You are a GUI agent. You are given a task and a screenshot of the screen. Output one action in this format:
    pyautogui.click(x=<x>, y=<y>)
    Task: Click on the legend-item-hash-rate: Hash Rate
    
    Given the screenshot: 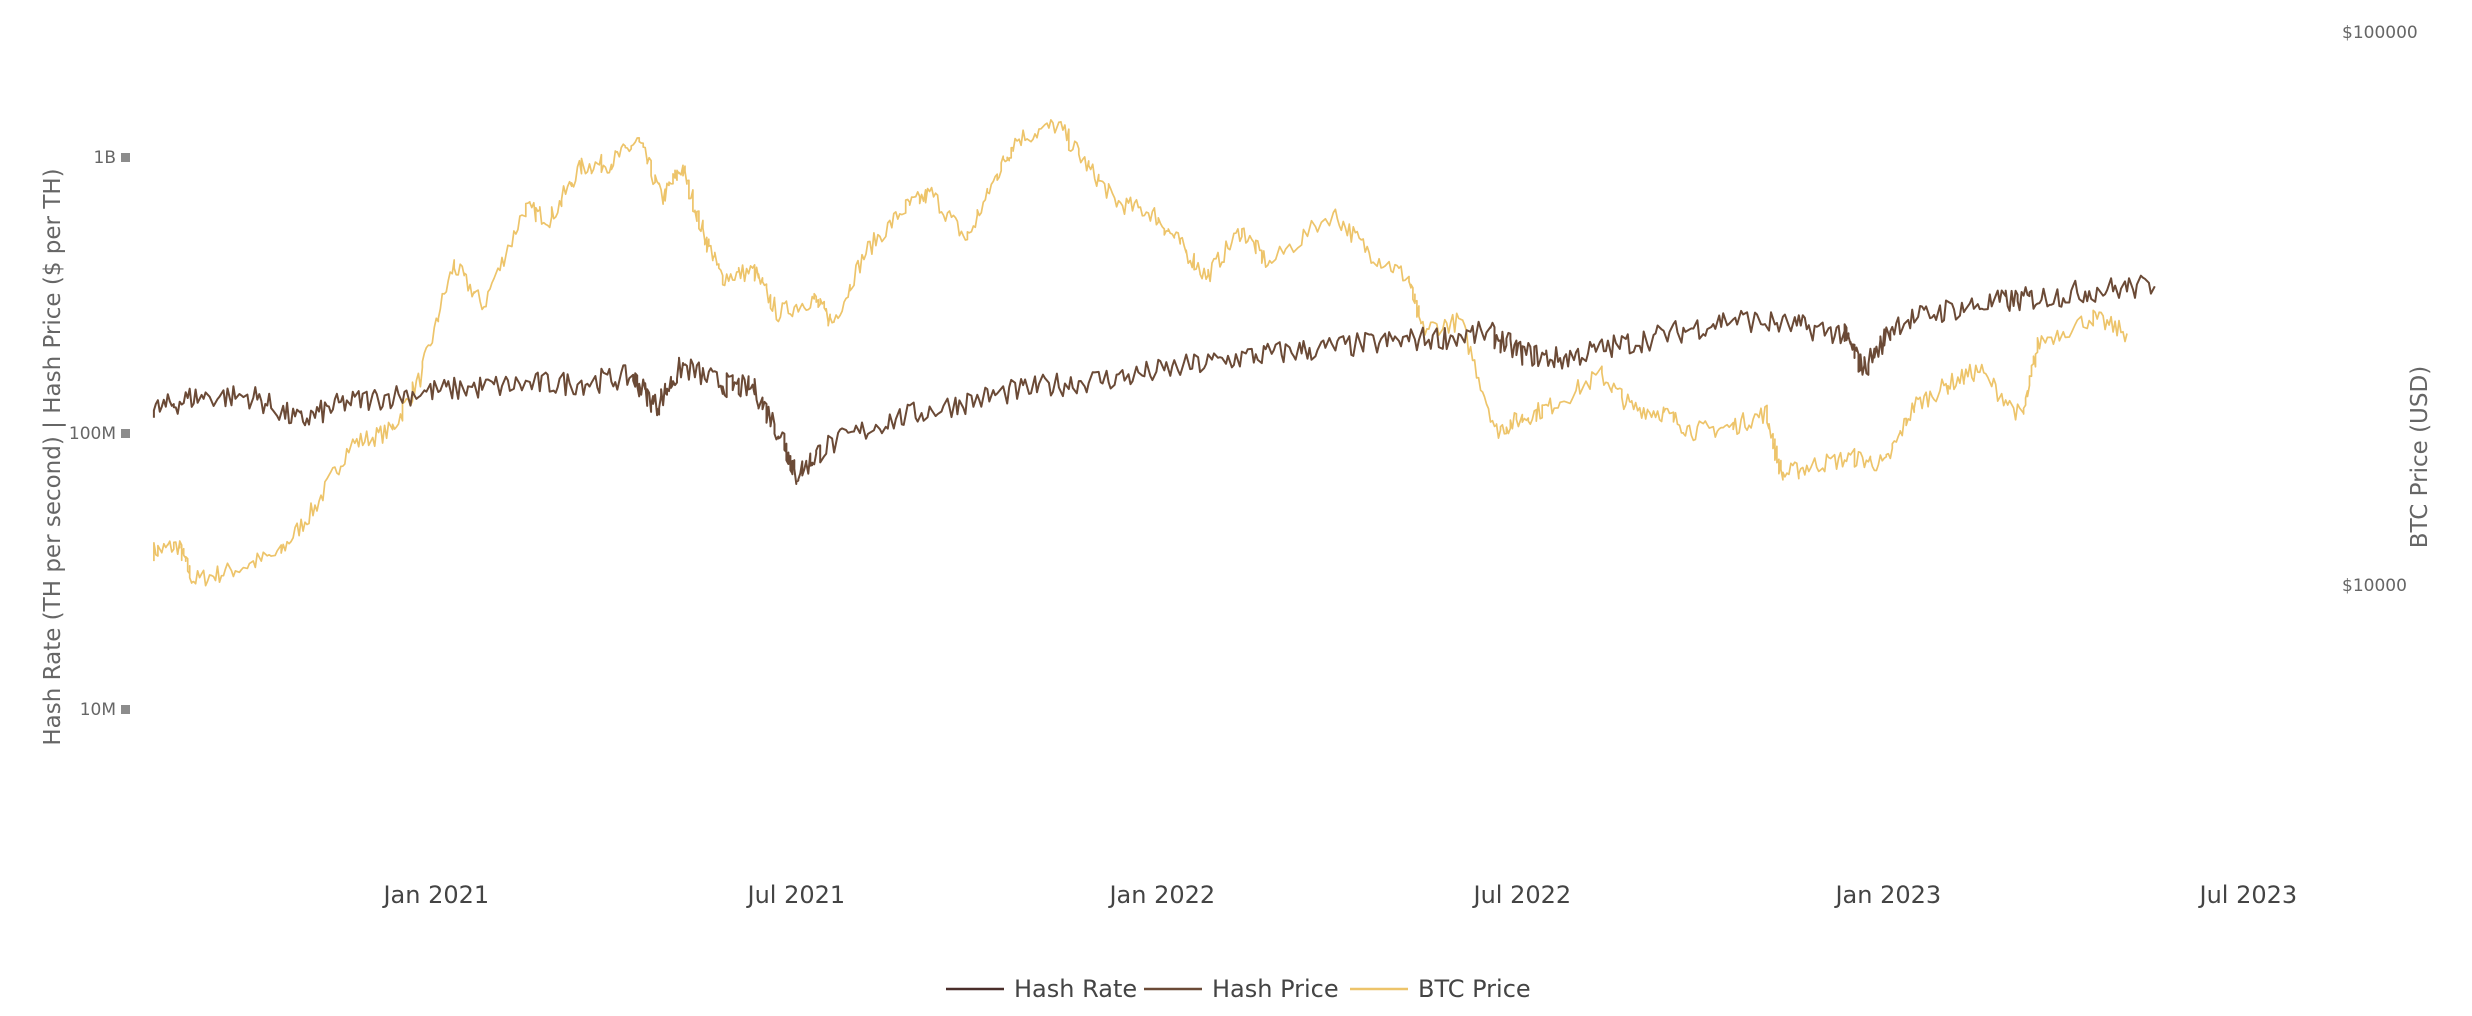 What is the action you would take?
    pyautogui.click(x=1041, y=989)
    